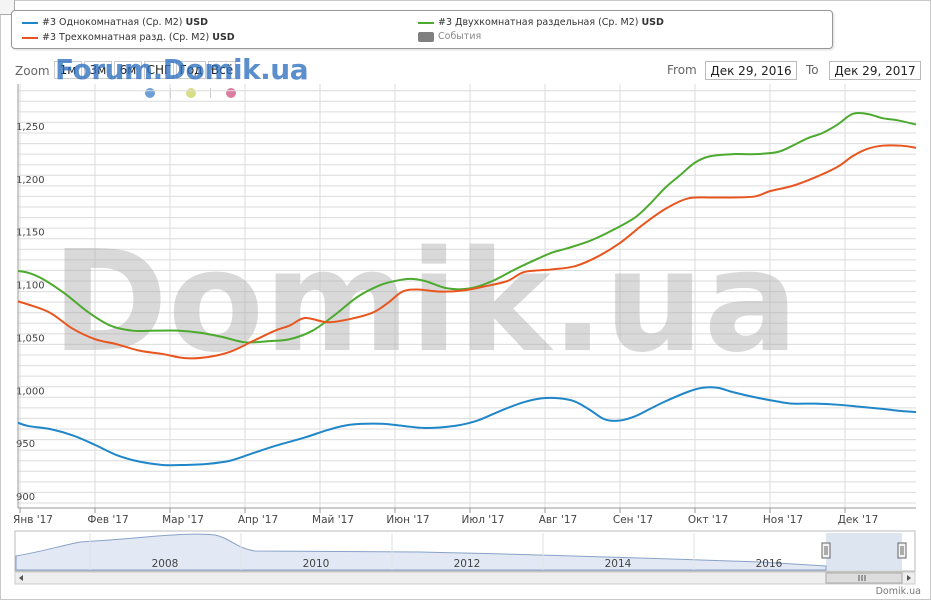  I want to click on x-tick-label: Сен '17, so click(633, 520).